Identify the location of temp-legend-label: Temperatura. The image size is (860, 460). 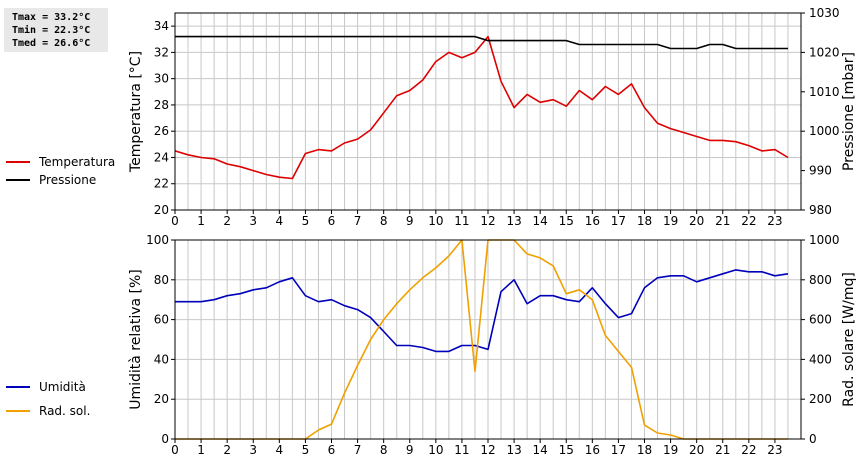
(76, 162).